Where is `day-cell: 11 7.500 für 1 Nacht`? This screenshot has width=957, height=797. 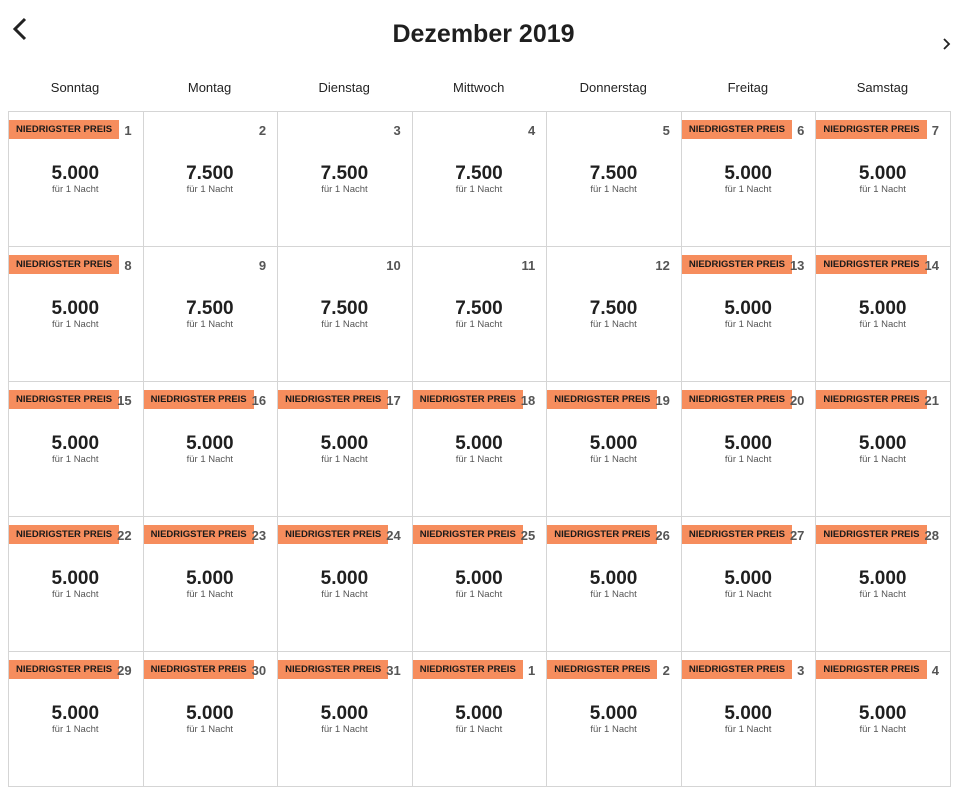 day-cell: 11 7.500 für 1 Nacht is located at coordinates (479, 314).